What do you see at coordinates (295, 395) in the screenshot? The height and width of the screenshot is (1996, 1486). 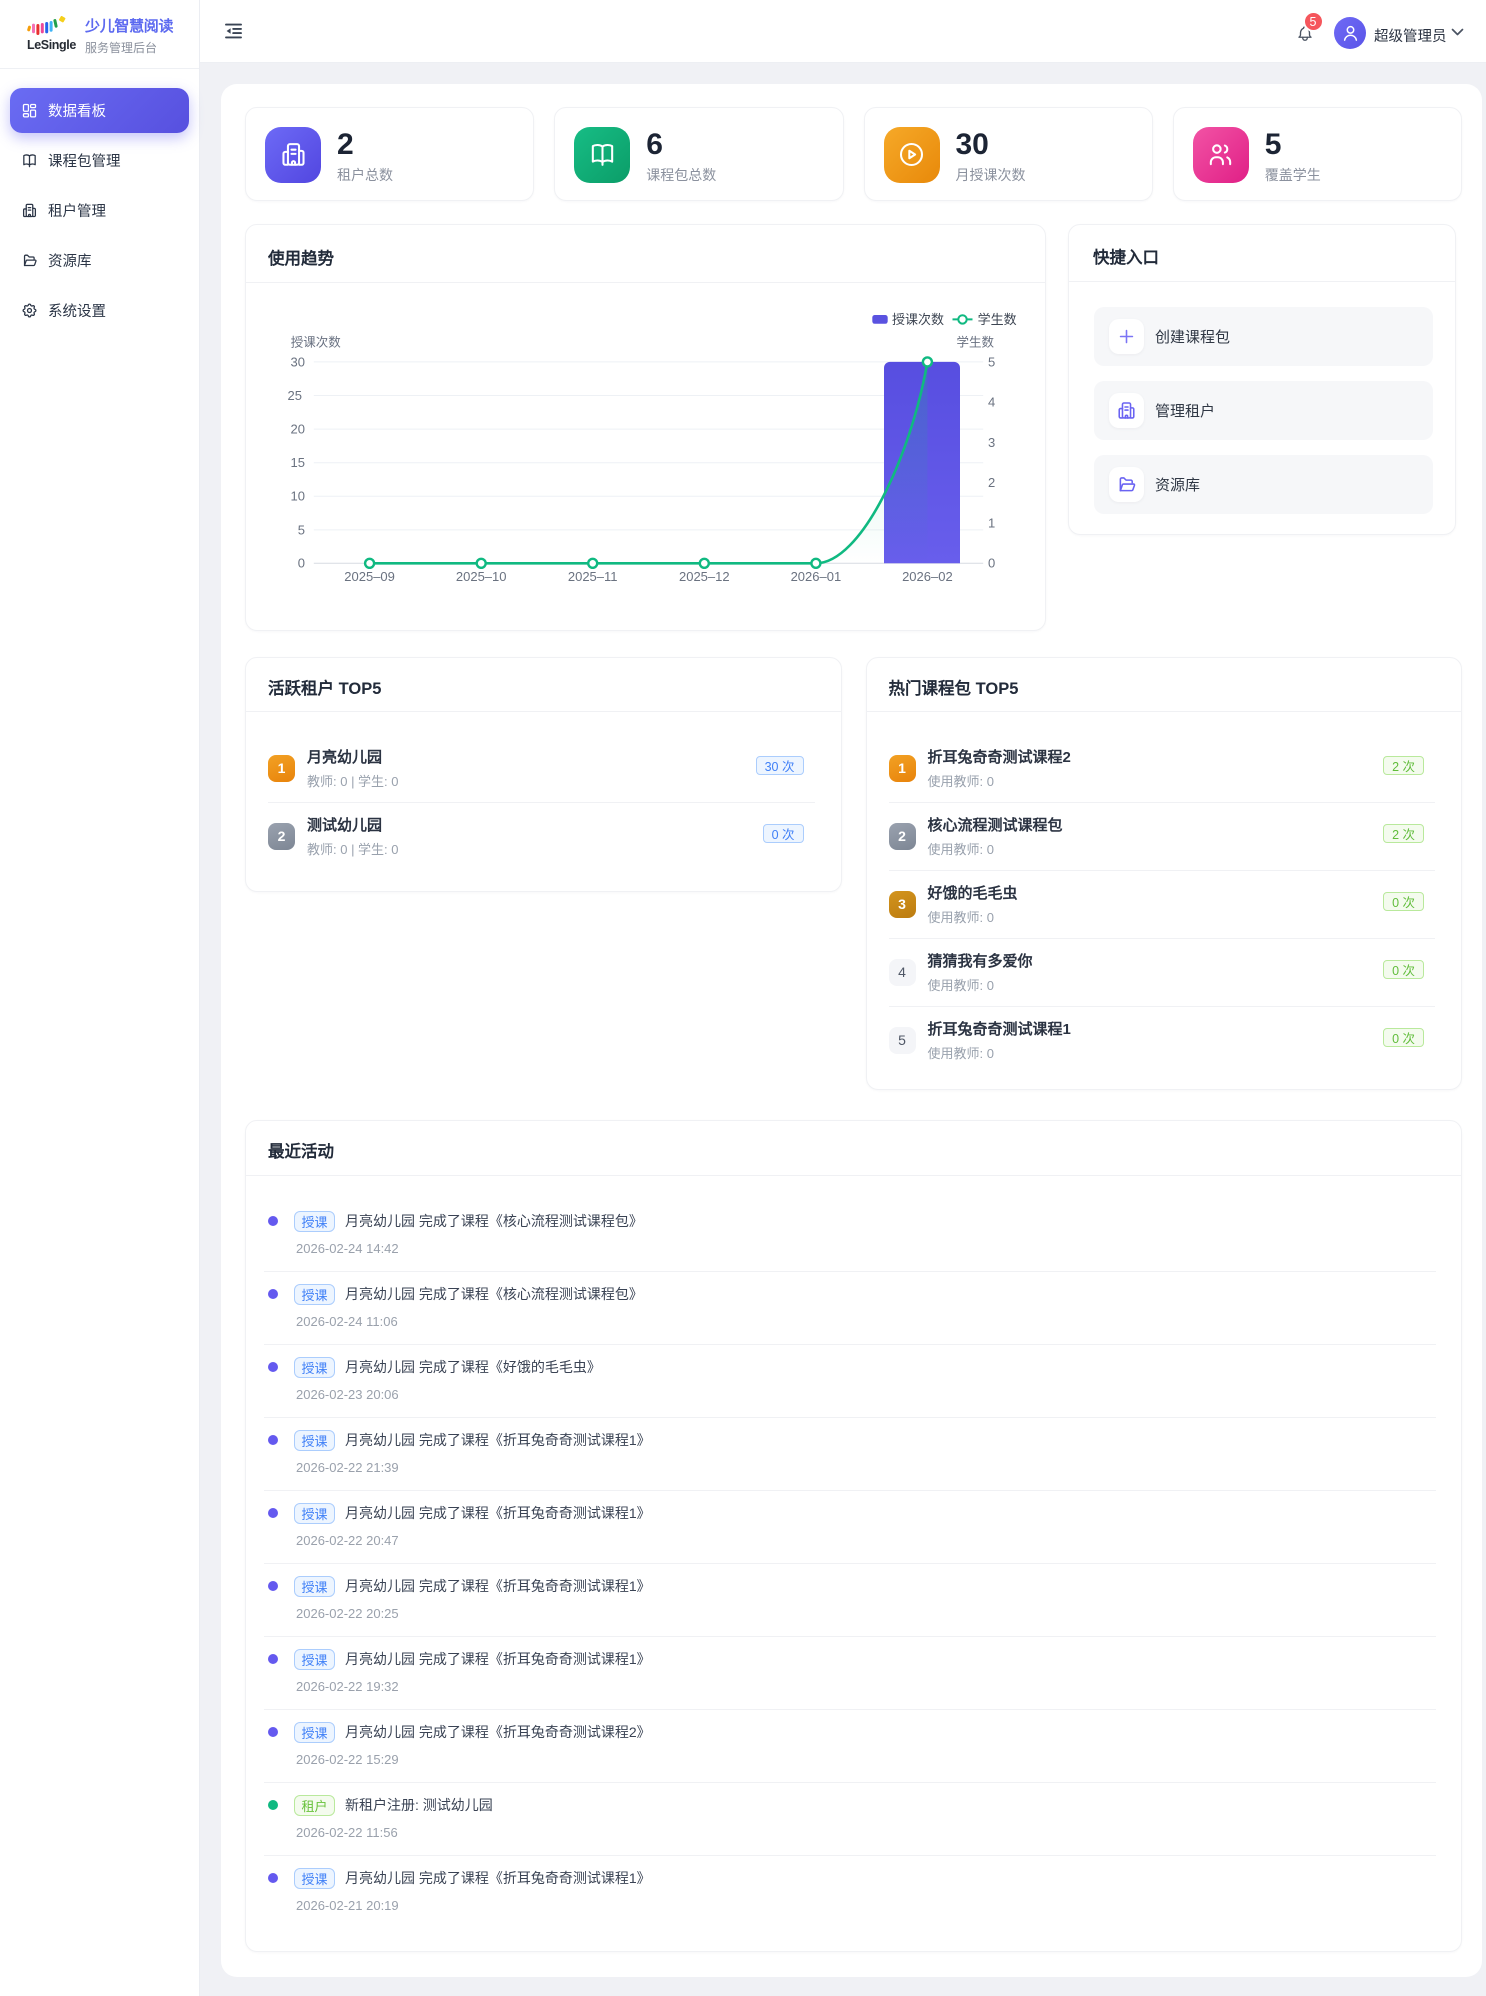 I see `svg-text: 25` at bounding box center [295, 395].